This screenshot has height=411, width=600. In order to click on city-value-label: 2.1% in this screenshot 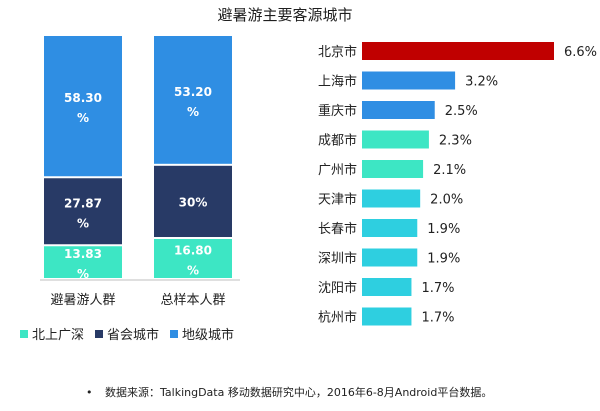, I will do `click(449, 170)`.